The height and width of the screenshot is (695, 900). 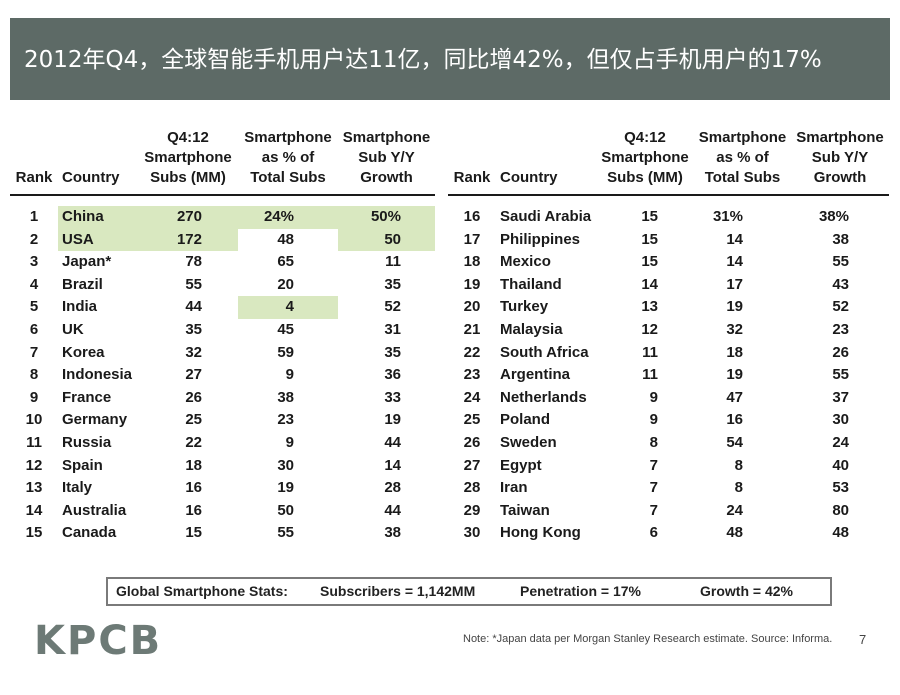 What do you see at coordinates (546, 216) in the screenshot?
I see `cell-country: Saudi Arabia` at bounding box center [546, 216].